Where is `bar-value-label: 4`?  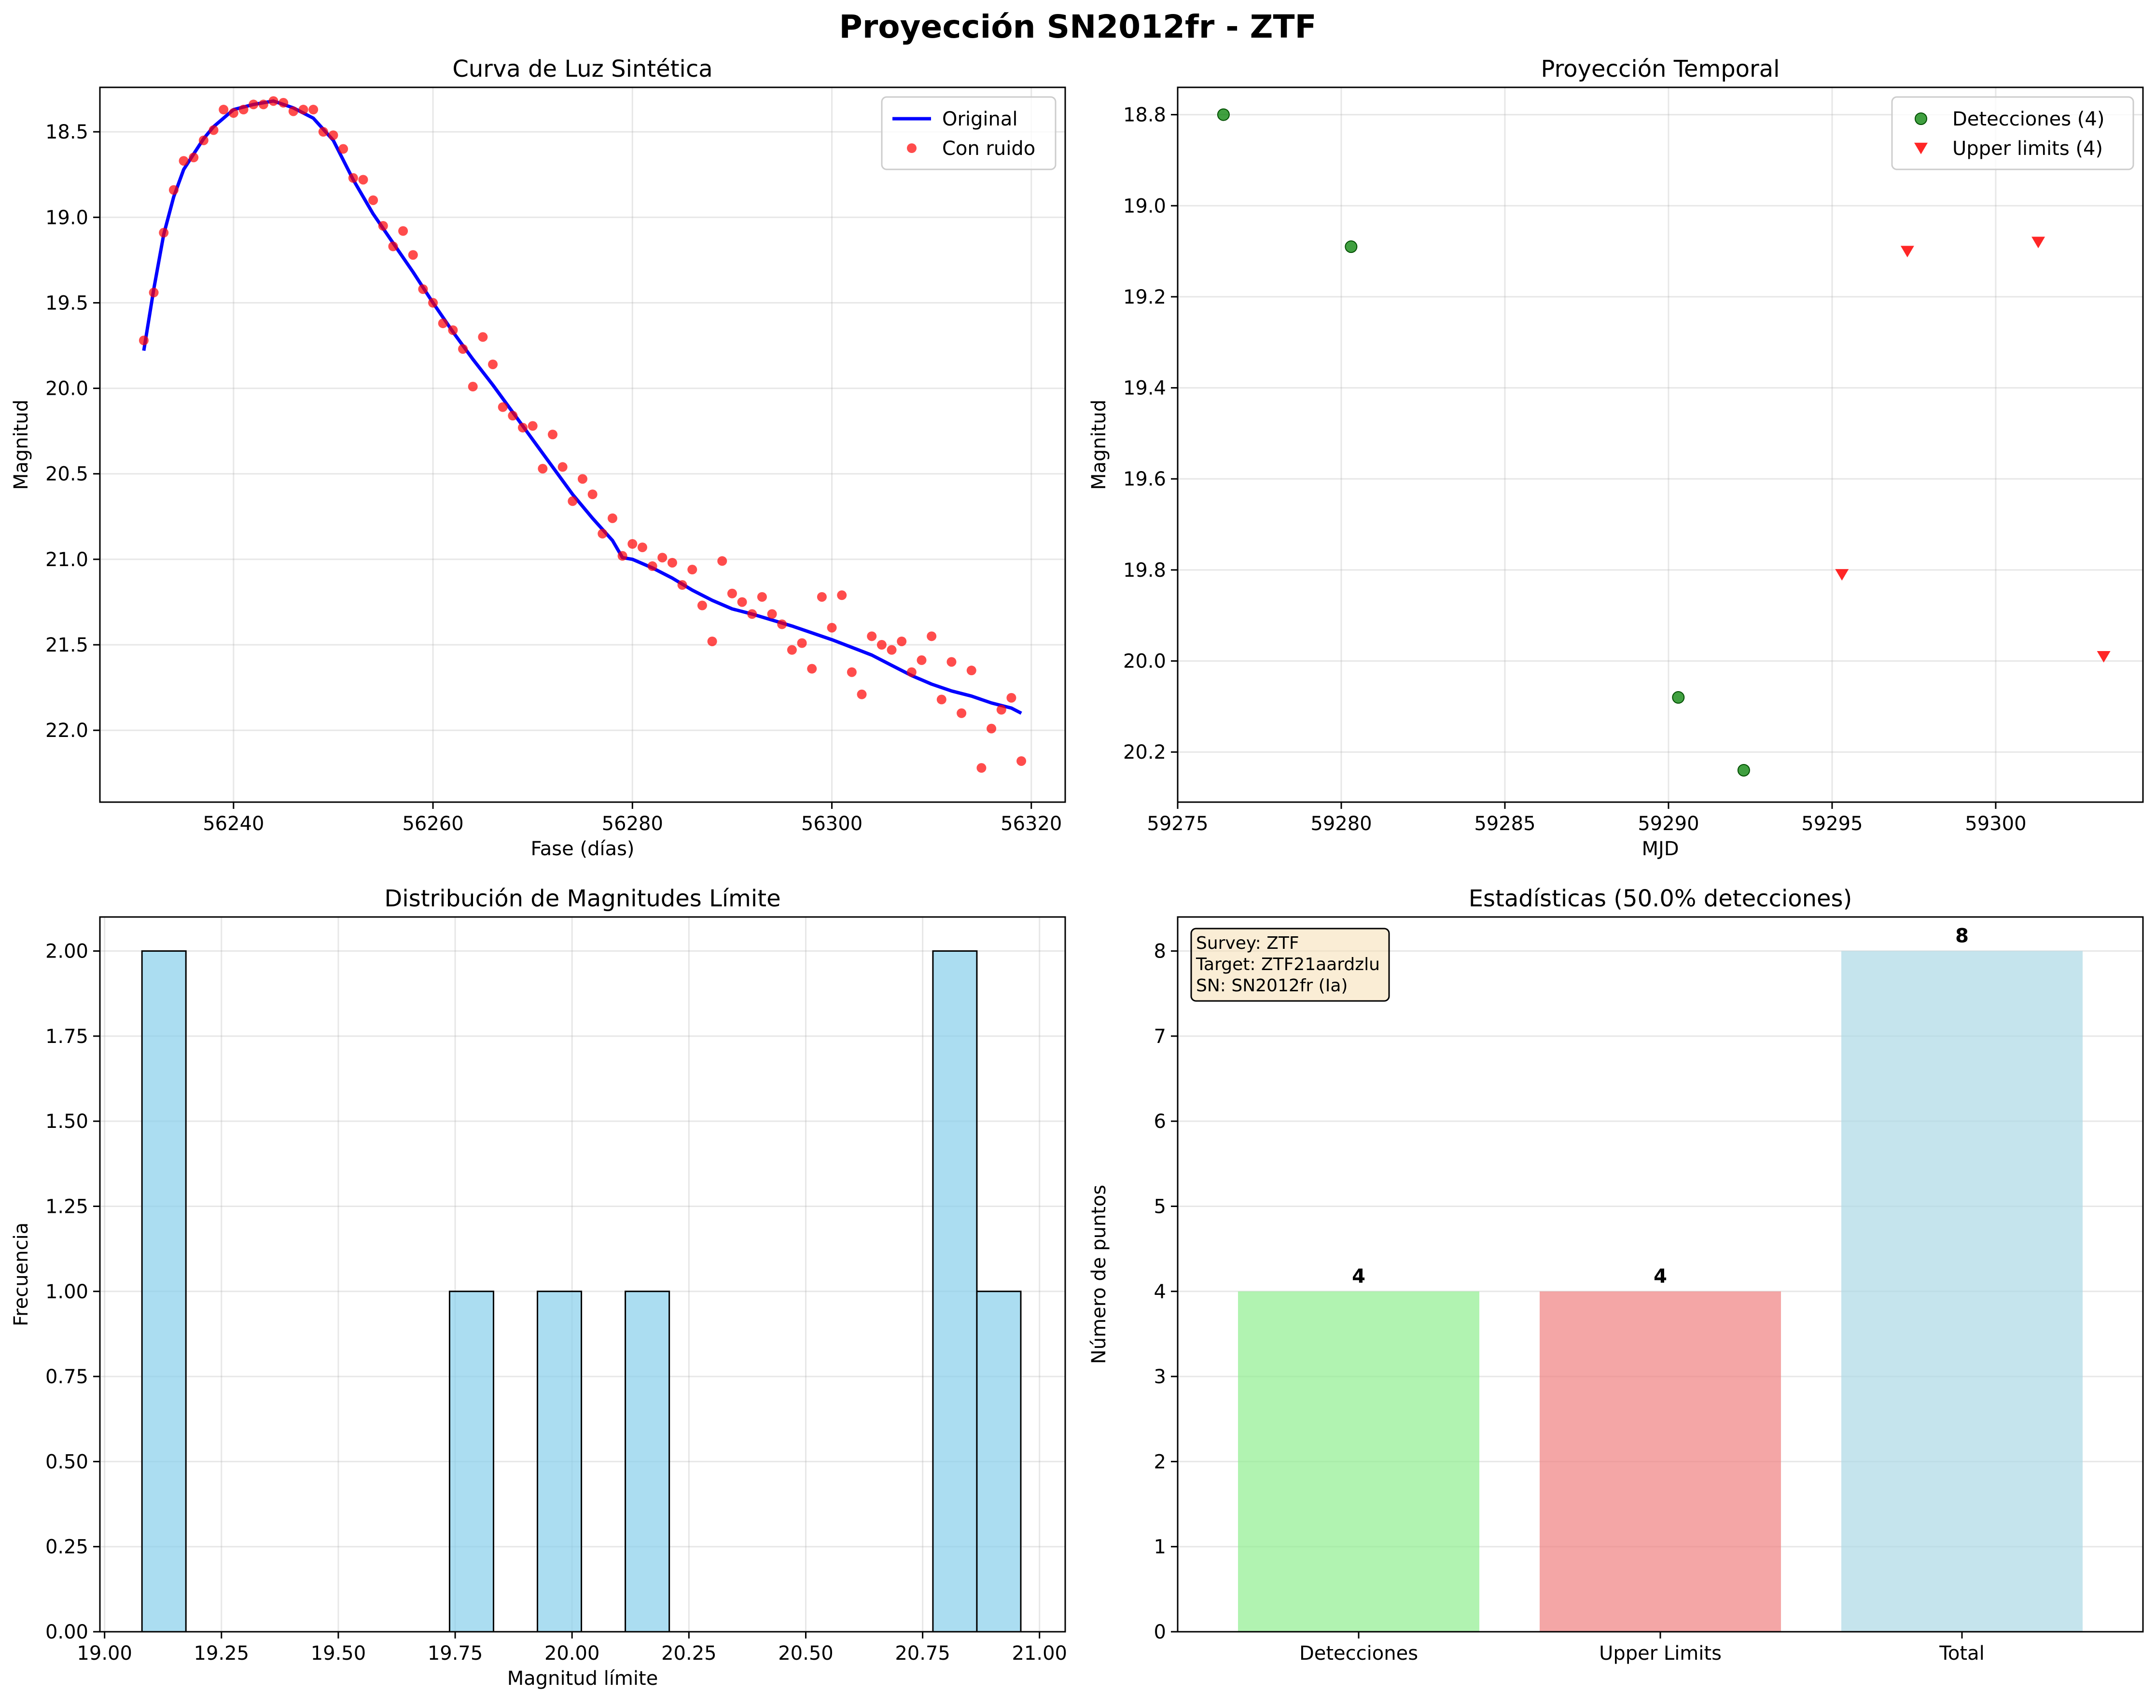 bar-value-label: 4 is located at coordinates (1660, 1276).